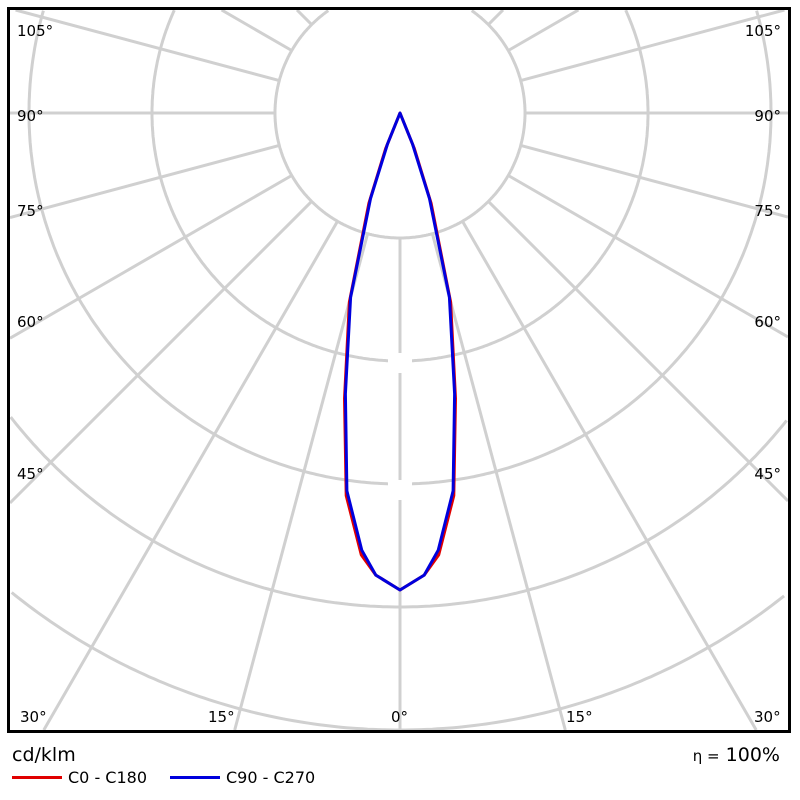  I want to click on legend-item-c90: C90 - C270, so click(242, 777).